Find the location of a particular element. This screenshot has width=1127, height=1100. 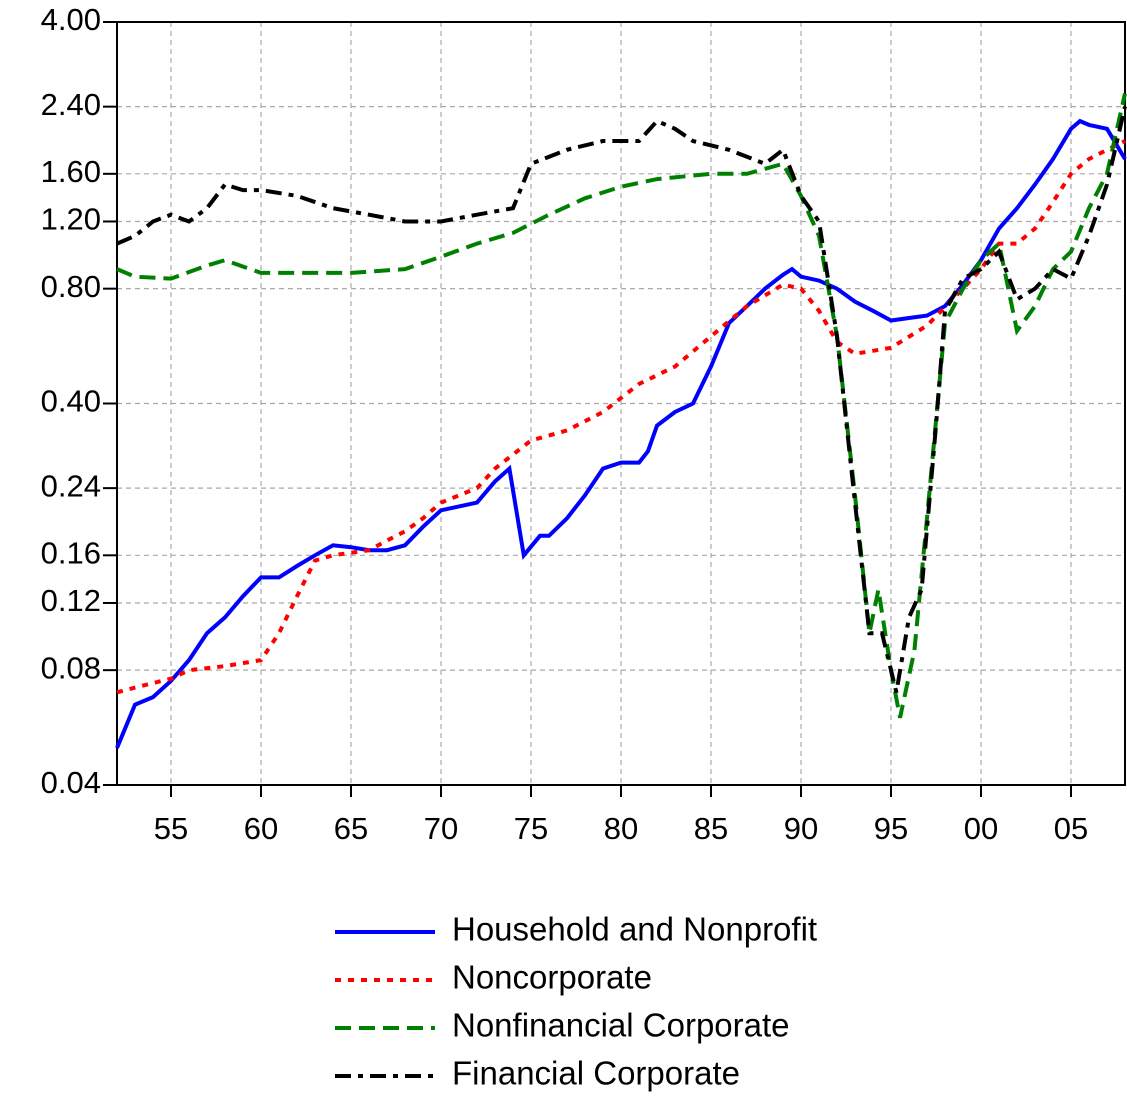

legend-label: Financial Corporate is located at coordinates (596, 1073).